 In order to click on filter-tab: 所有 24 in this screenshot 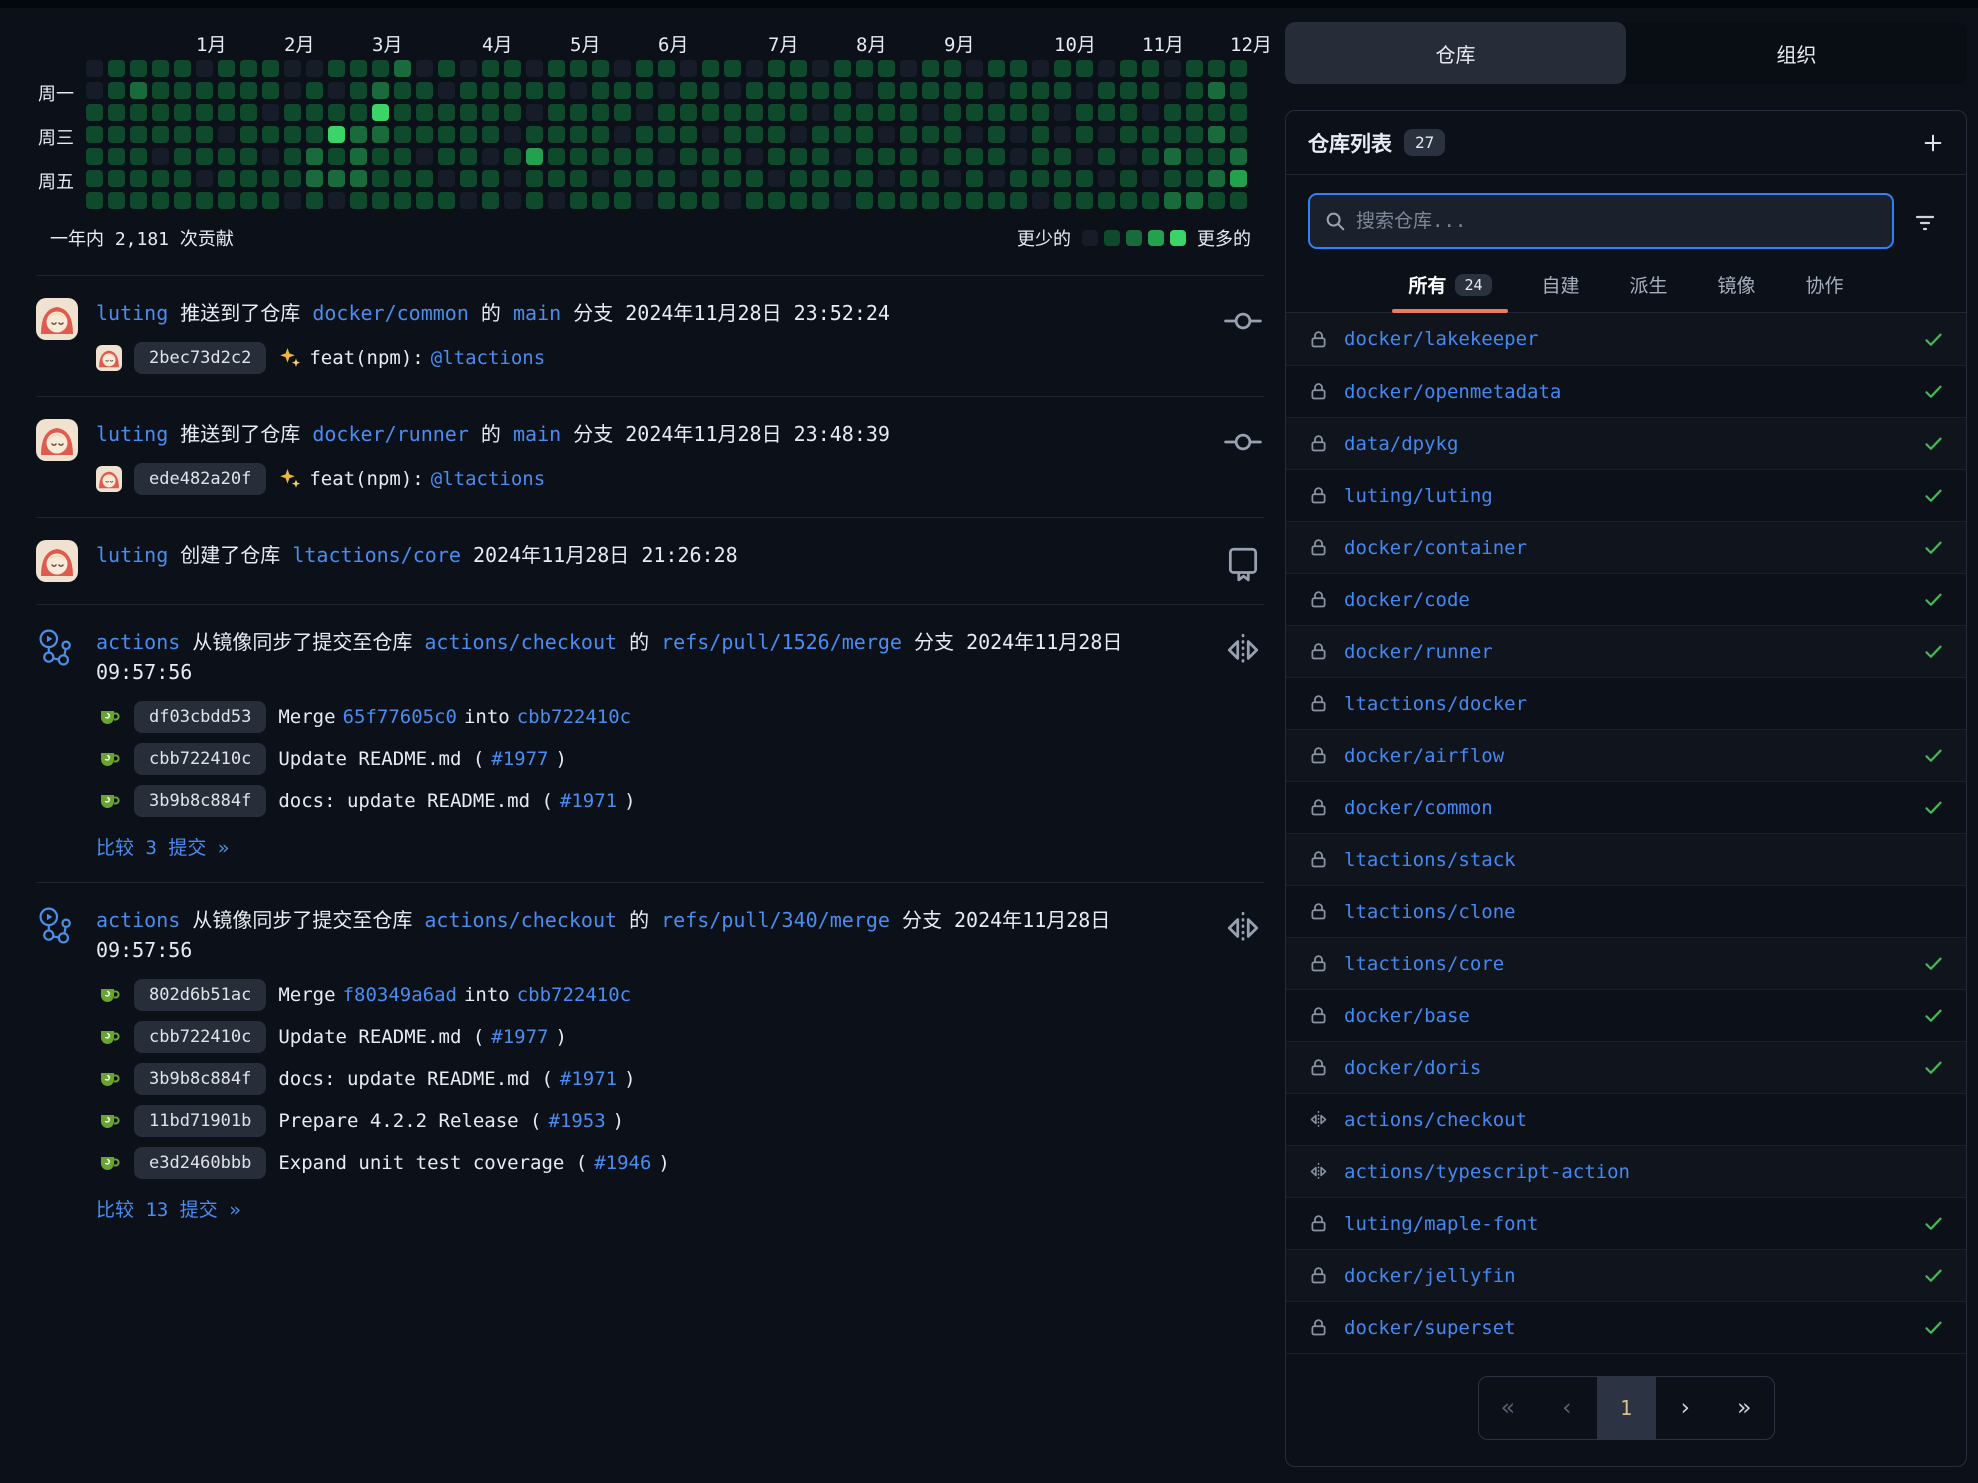, I will do `click(1450, 292)`.